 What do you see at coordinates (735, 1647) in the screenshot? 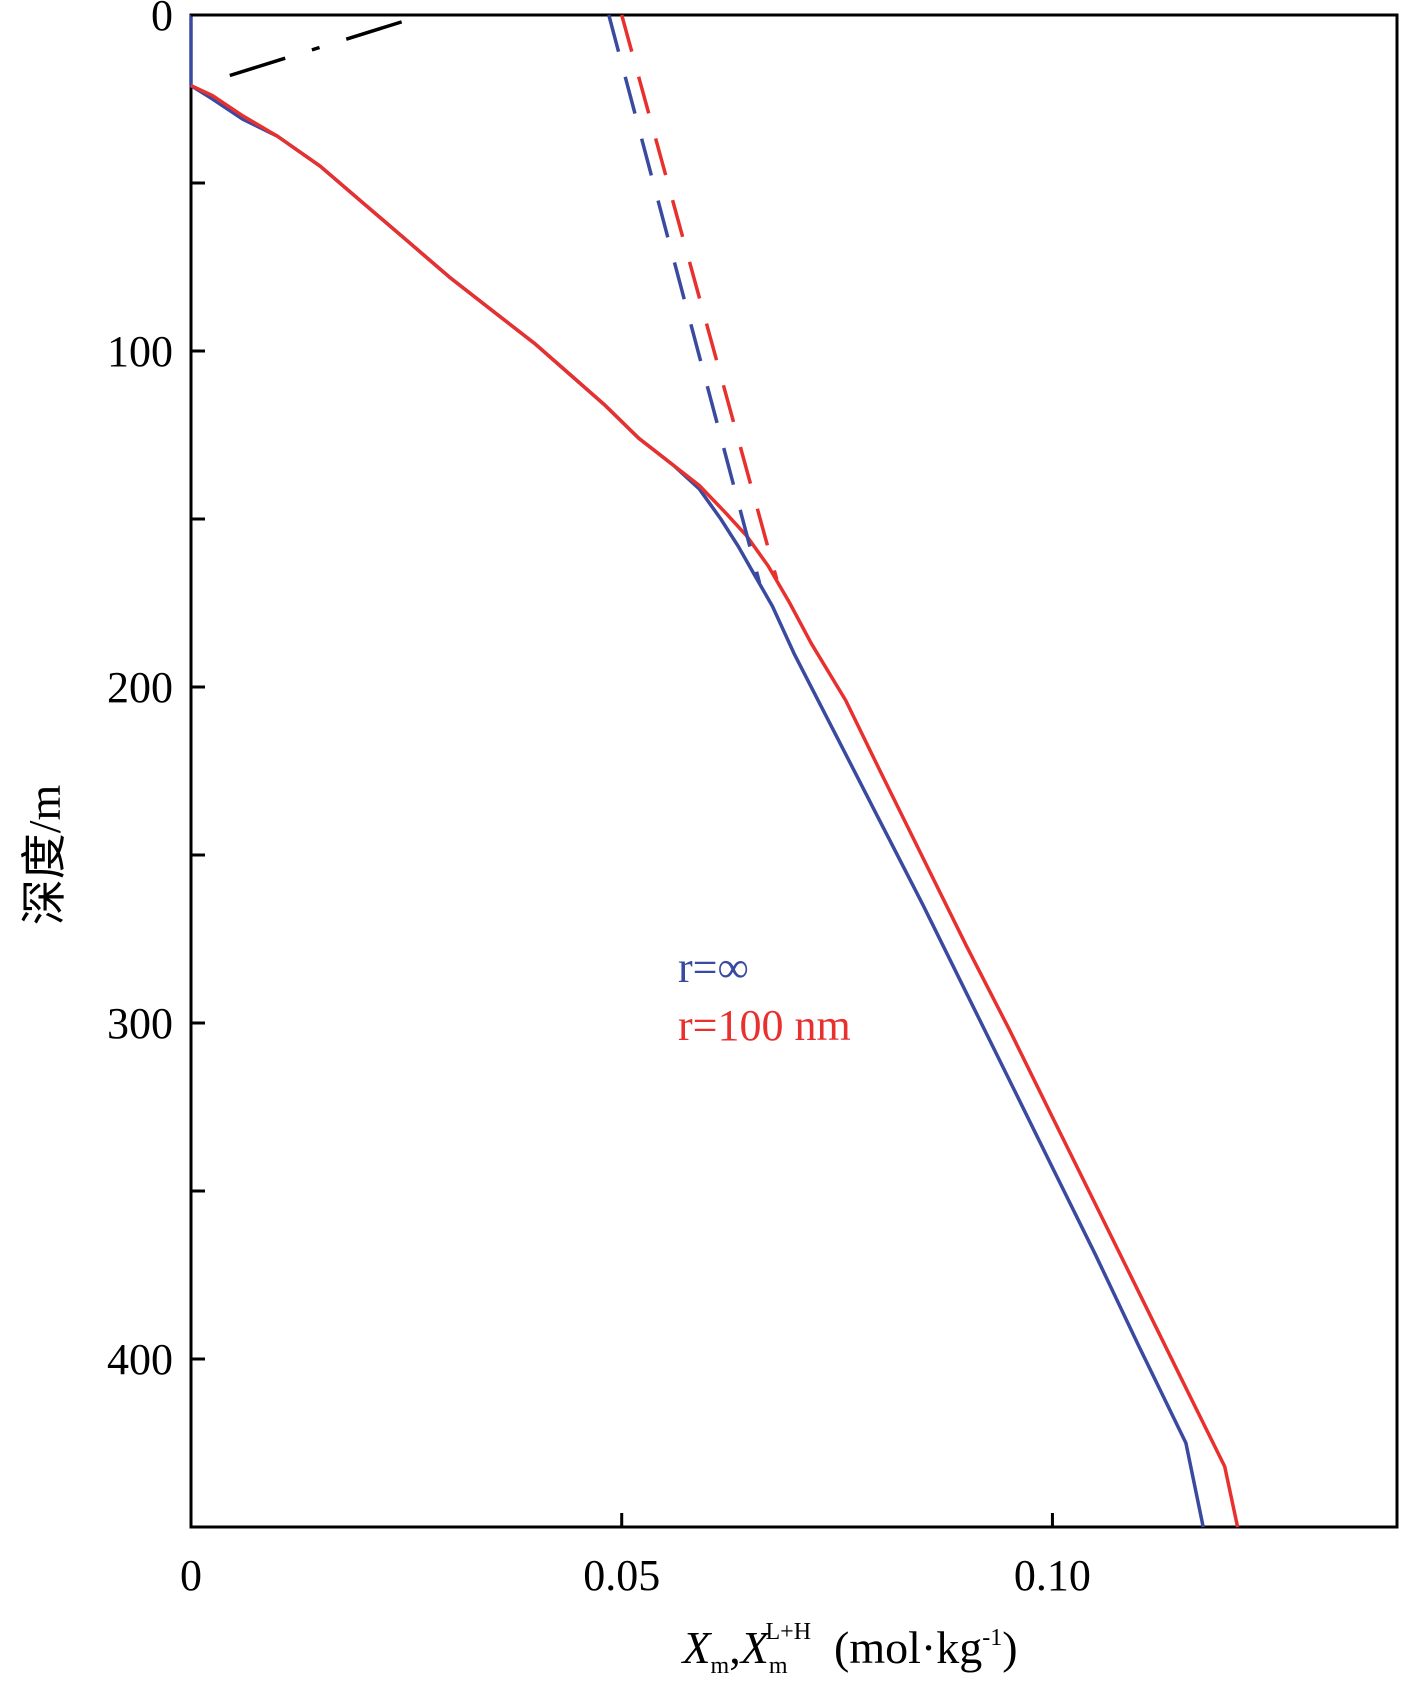
I see `x-axis-sep: ,` at bounding box center [735, 1647].